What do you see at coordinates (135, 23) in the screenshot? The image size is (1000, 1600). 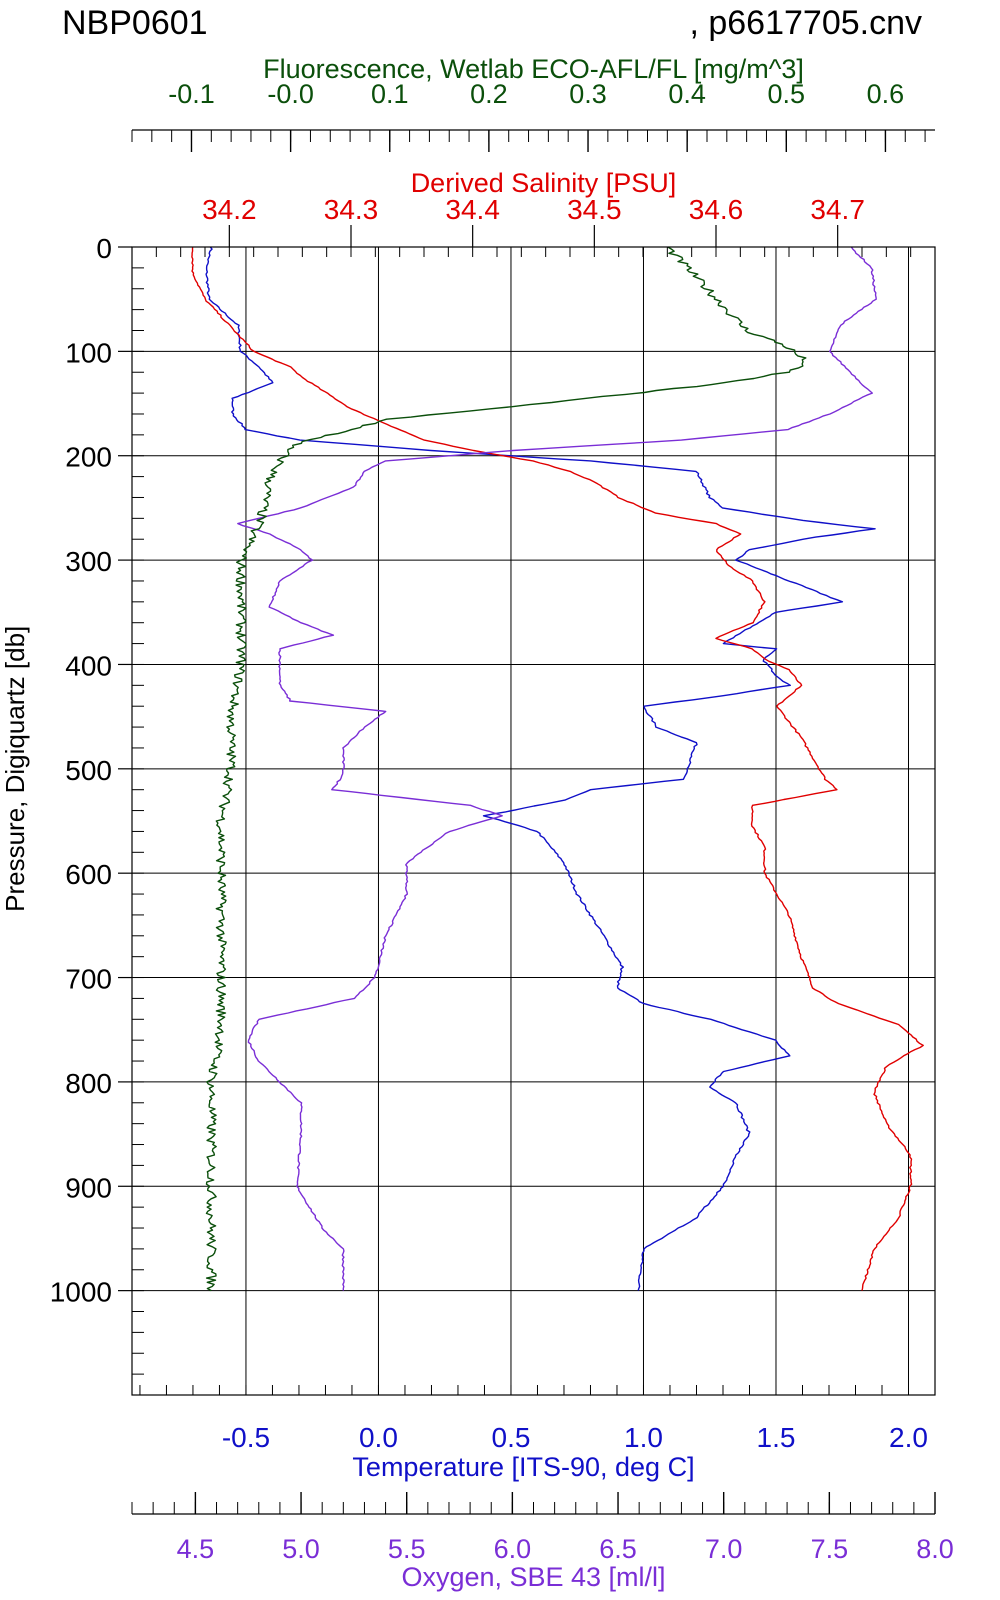 I see `cast-id-title: NBP0601` at bounding box center [135, 23].